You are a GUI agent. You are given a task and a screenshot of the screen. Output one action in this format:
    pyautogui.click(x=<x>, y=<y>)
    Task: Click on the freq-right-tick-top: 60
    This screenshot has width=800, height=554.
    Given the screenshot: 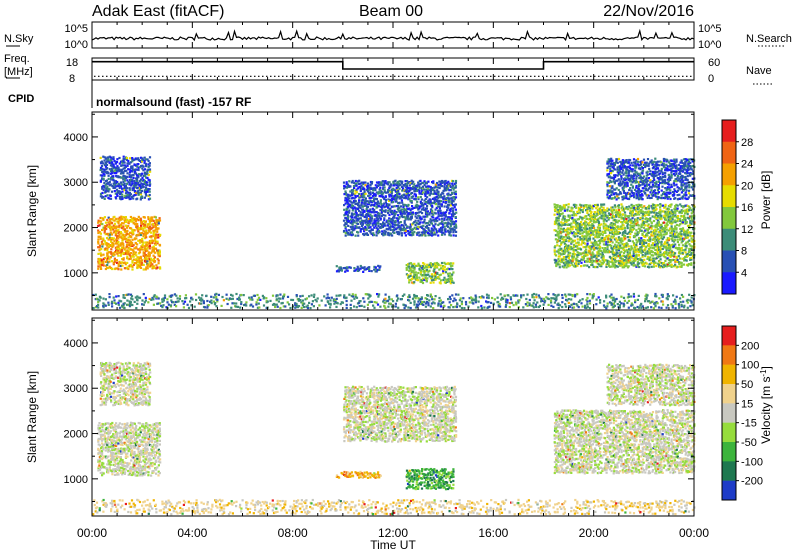 What is the action you would take?
    pyautogui.click(x=714, y=63)
    